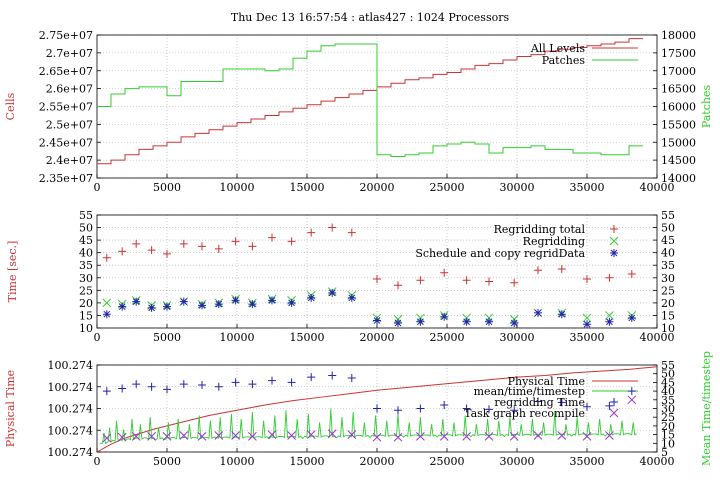 The height and width of the screenshot is (504, 720). What do you see at coordinates (369, 393) in the screenshot?
I see `series-regridding-time` at bounding box center [369, 393].